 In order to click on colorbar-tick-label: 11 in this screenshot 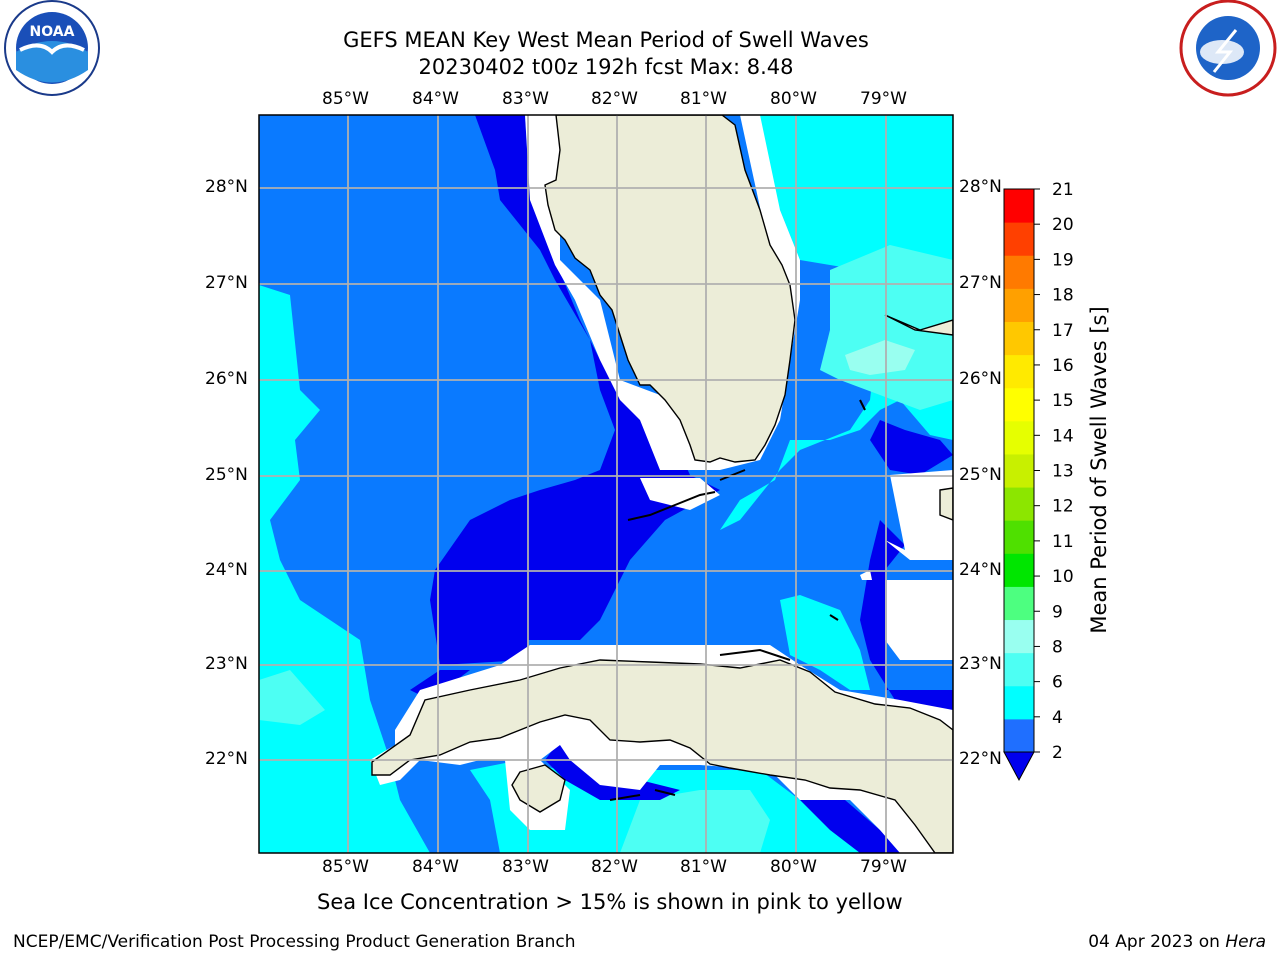, I will do `click(1063, 542)`.